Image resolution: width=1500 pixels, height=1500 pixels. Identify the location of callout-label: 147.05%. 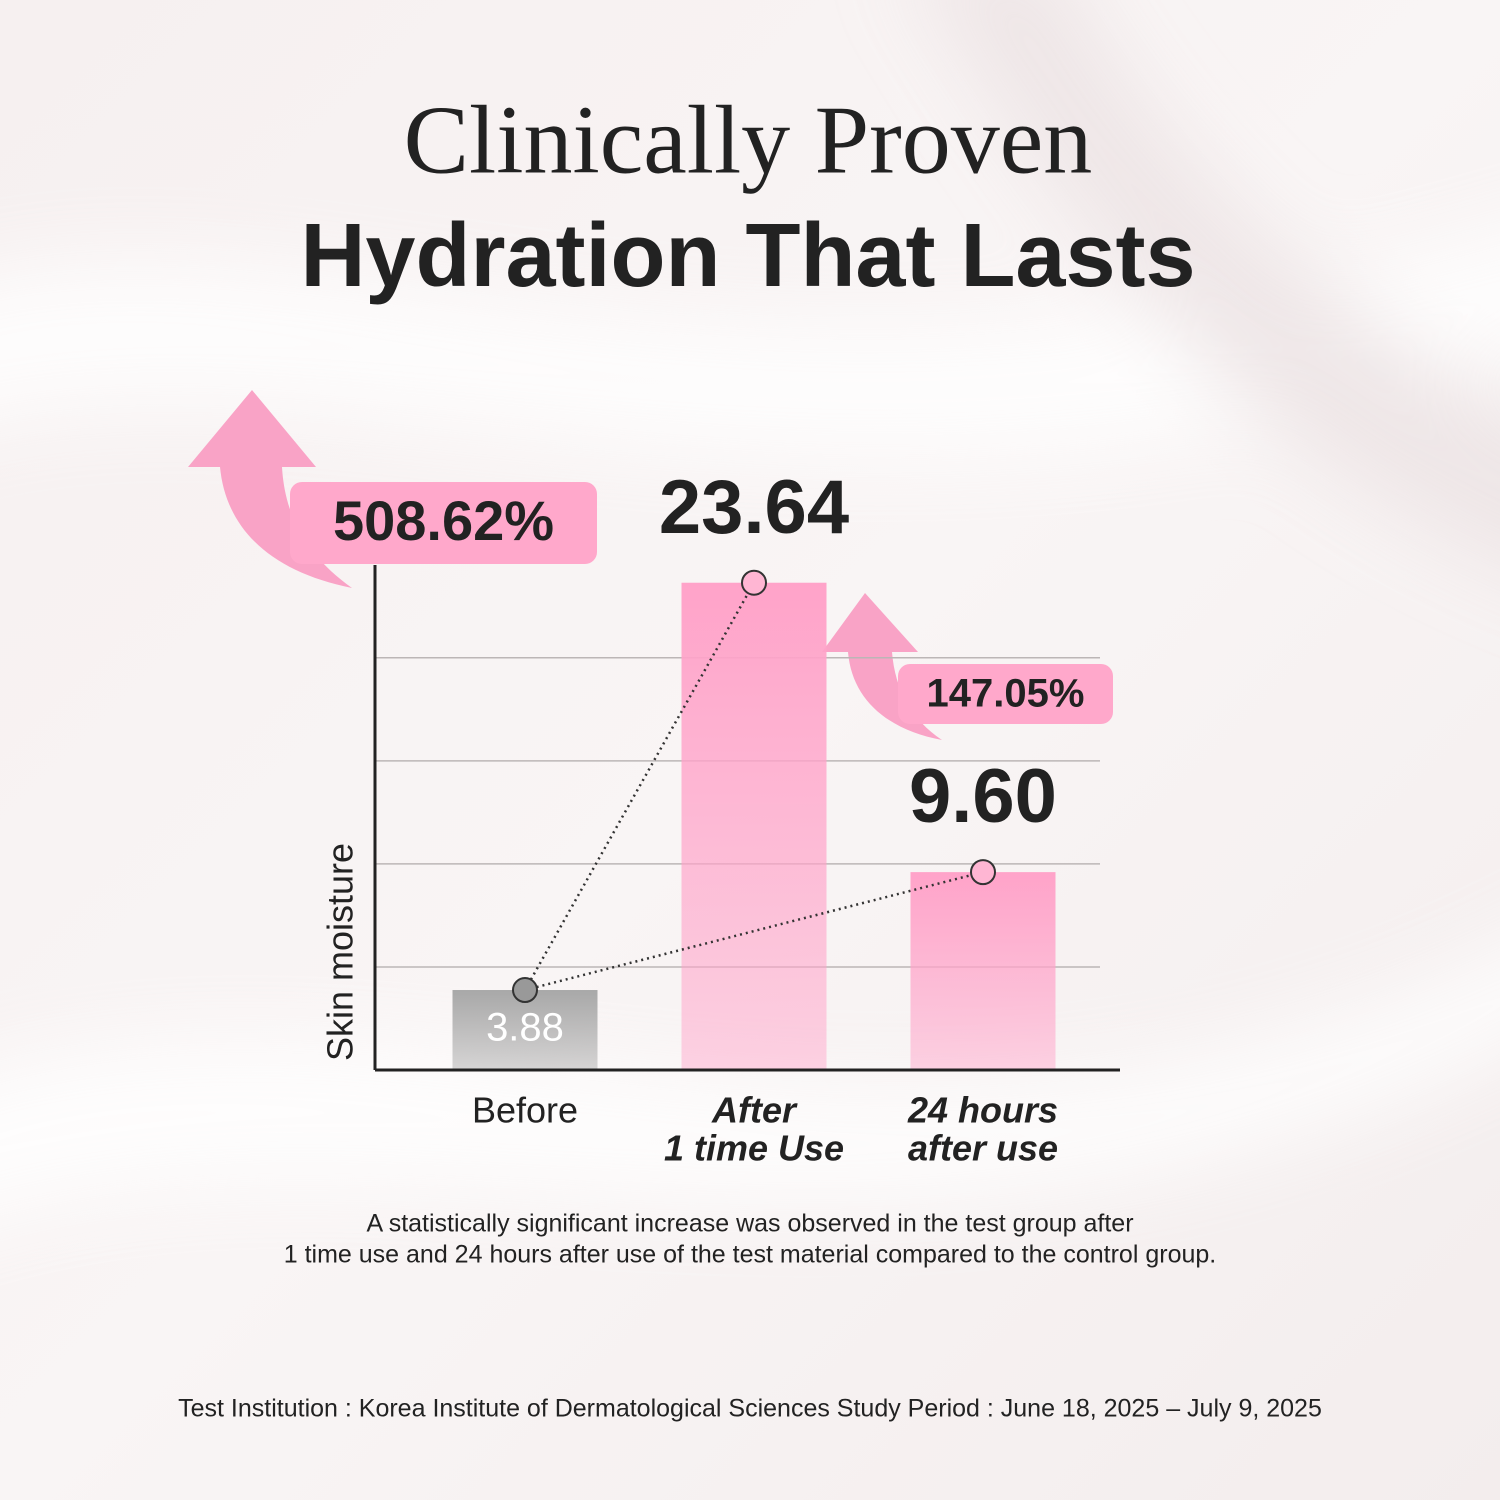
(1006, 694).